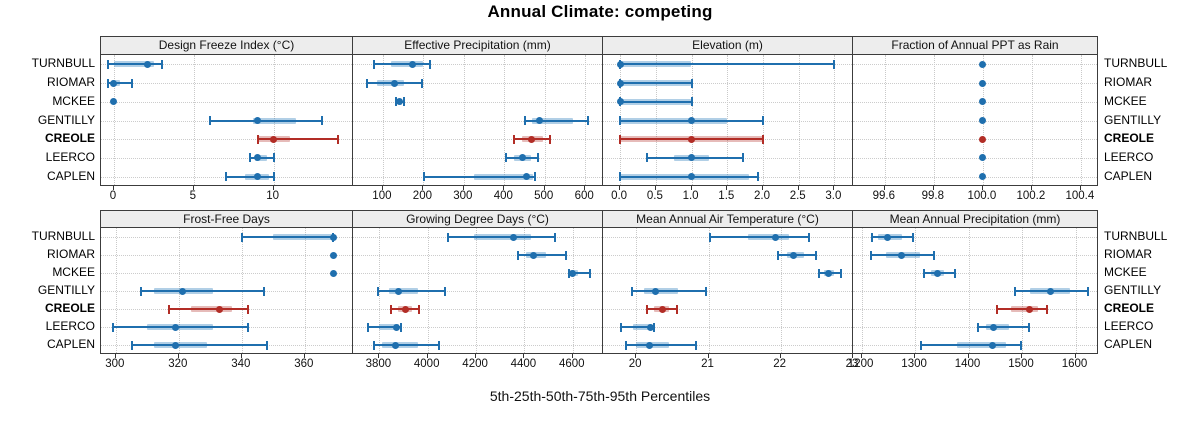 The height and width of the screenshot is (425, 1200). I want to click on axis-tick-label: 4000, so click(426, 364).